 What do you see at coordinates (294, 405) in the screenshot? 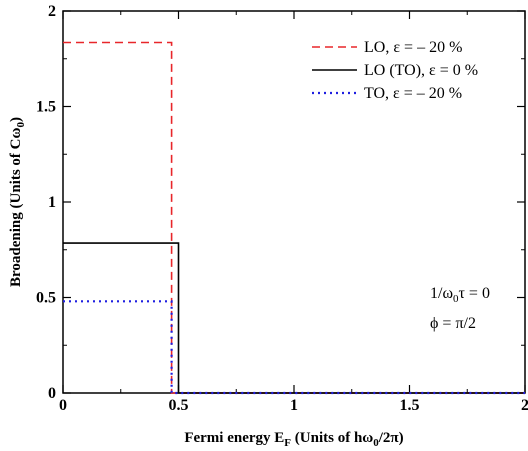
I see `x-tick-label: 1` at bounding box center [294, 405].